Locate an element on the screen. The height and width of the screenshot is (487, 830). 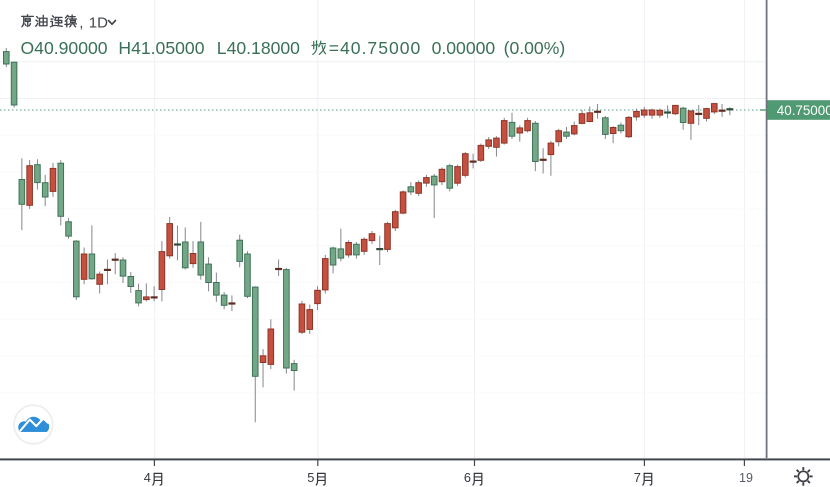
svg-text: H41.05000 is located at coordinates (161, 48).